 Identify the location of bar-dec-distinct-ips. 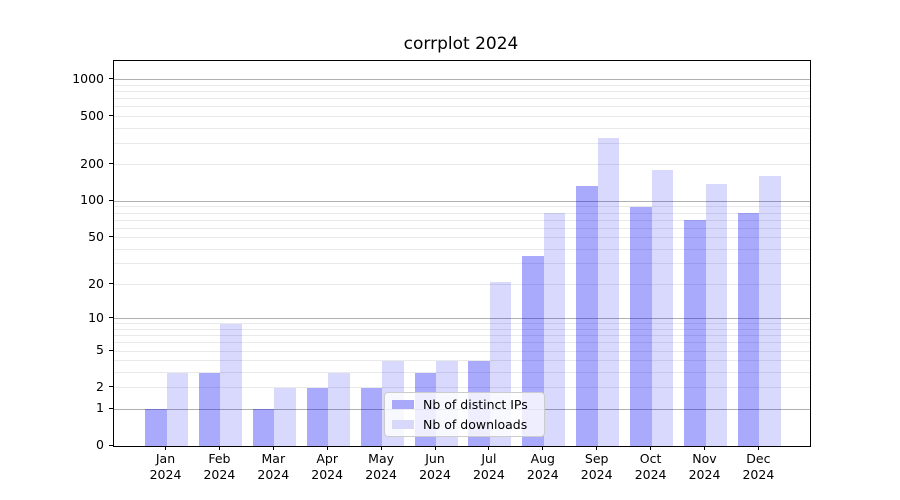
(748, 329).